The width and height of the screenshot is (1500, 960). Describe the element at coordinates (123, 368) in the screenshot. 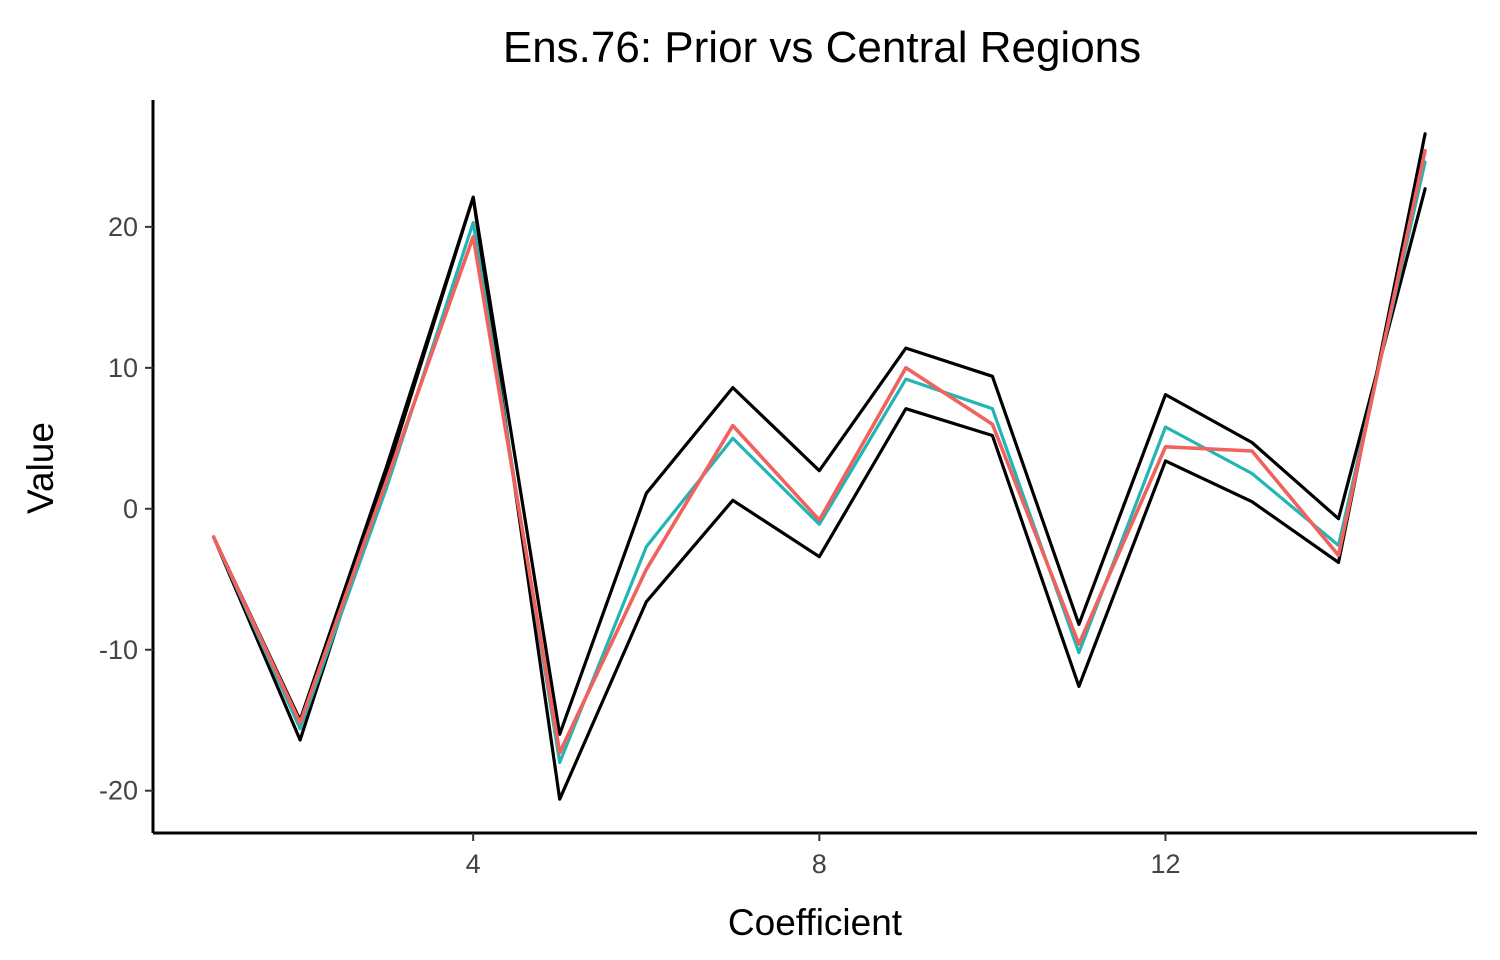

I see `y-tick-label: 10` at that location.